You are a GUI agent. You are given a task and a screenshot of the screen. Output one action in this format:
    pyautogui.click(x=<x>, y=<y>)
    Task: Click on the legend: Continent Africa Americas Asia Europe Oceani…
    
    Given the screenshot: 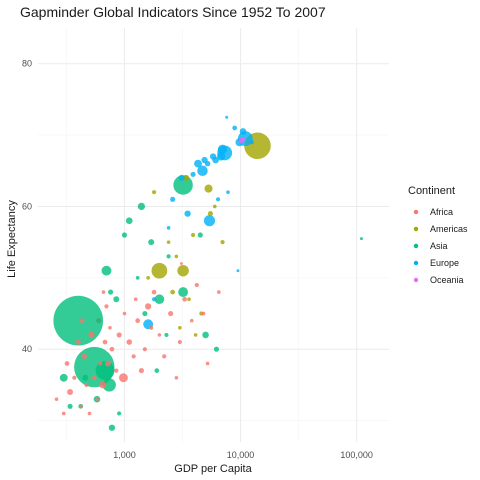 What is the action you would take?
    pyautogui.click(x=438, y=235)
    